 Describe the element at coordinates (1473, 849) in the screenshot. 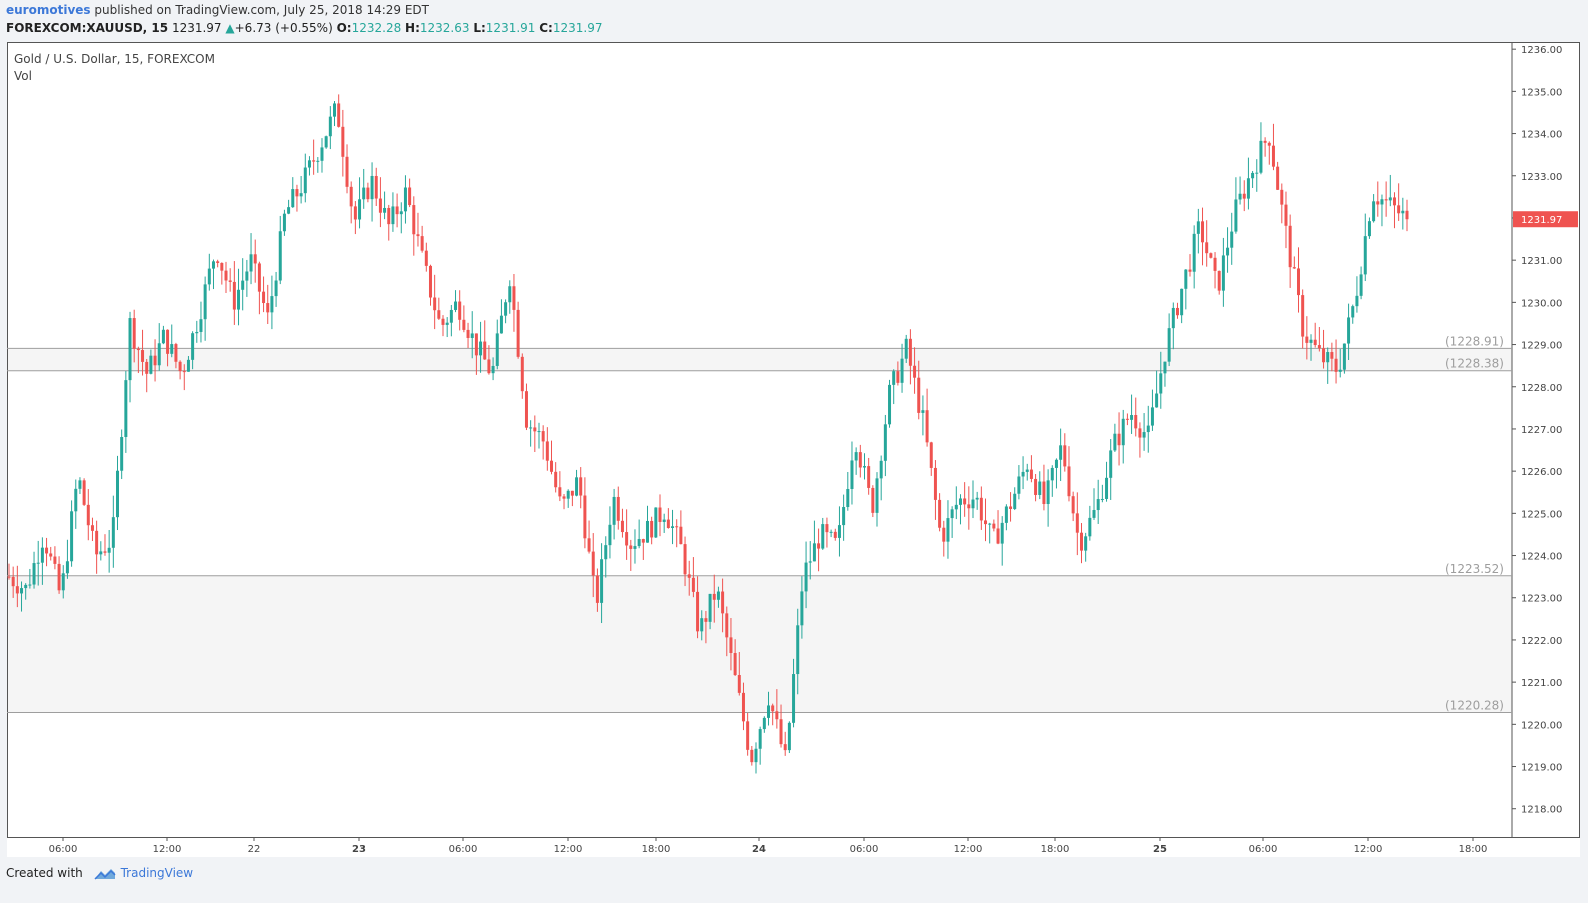

I see `x-tick-label-14: 18:00` at that location.